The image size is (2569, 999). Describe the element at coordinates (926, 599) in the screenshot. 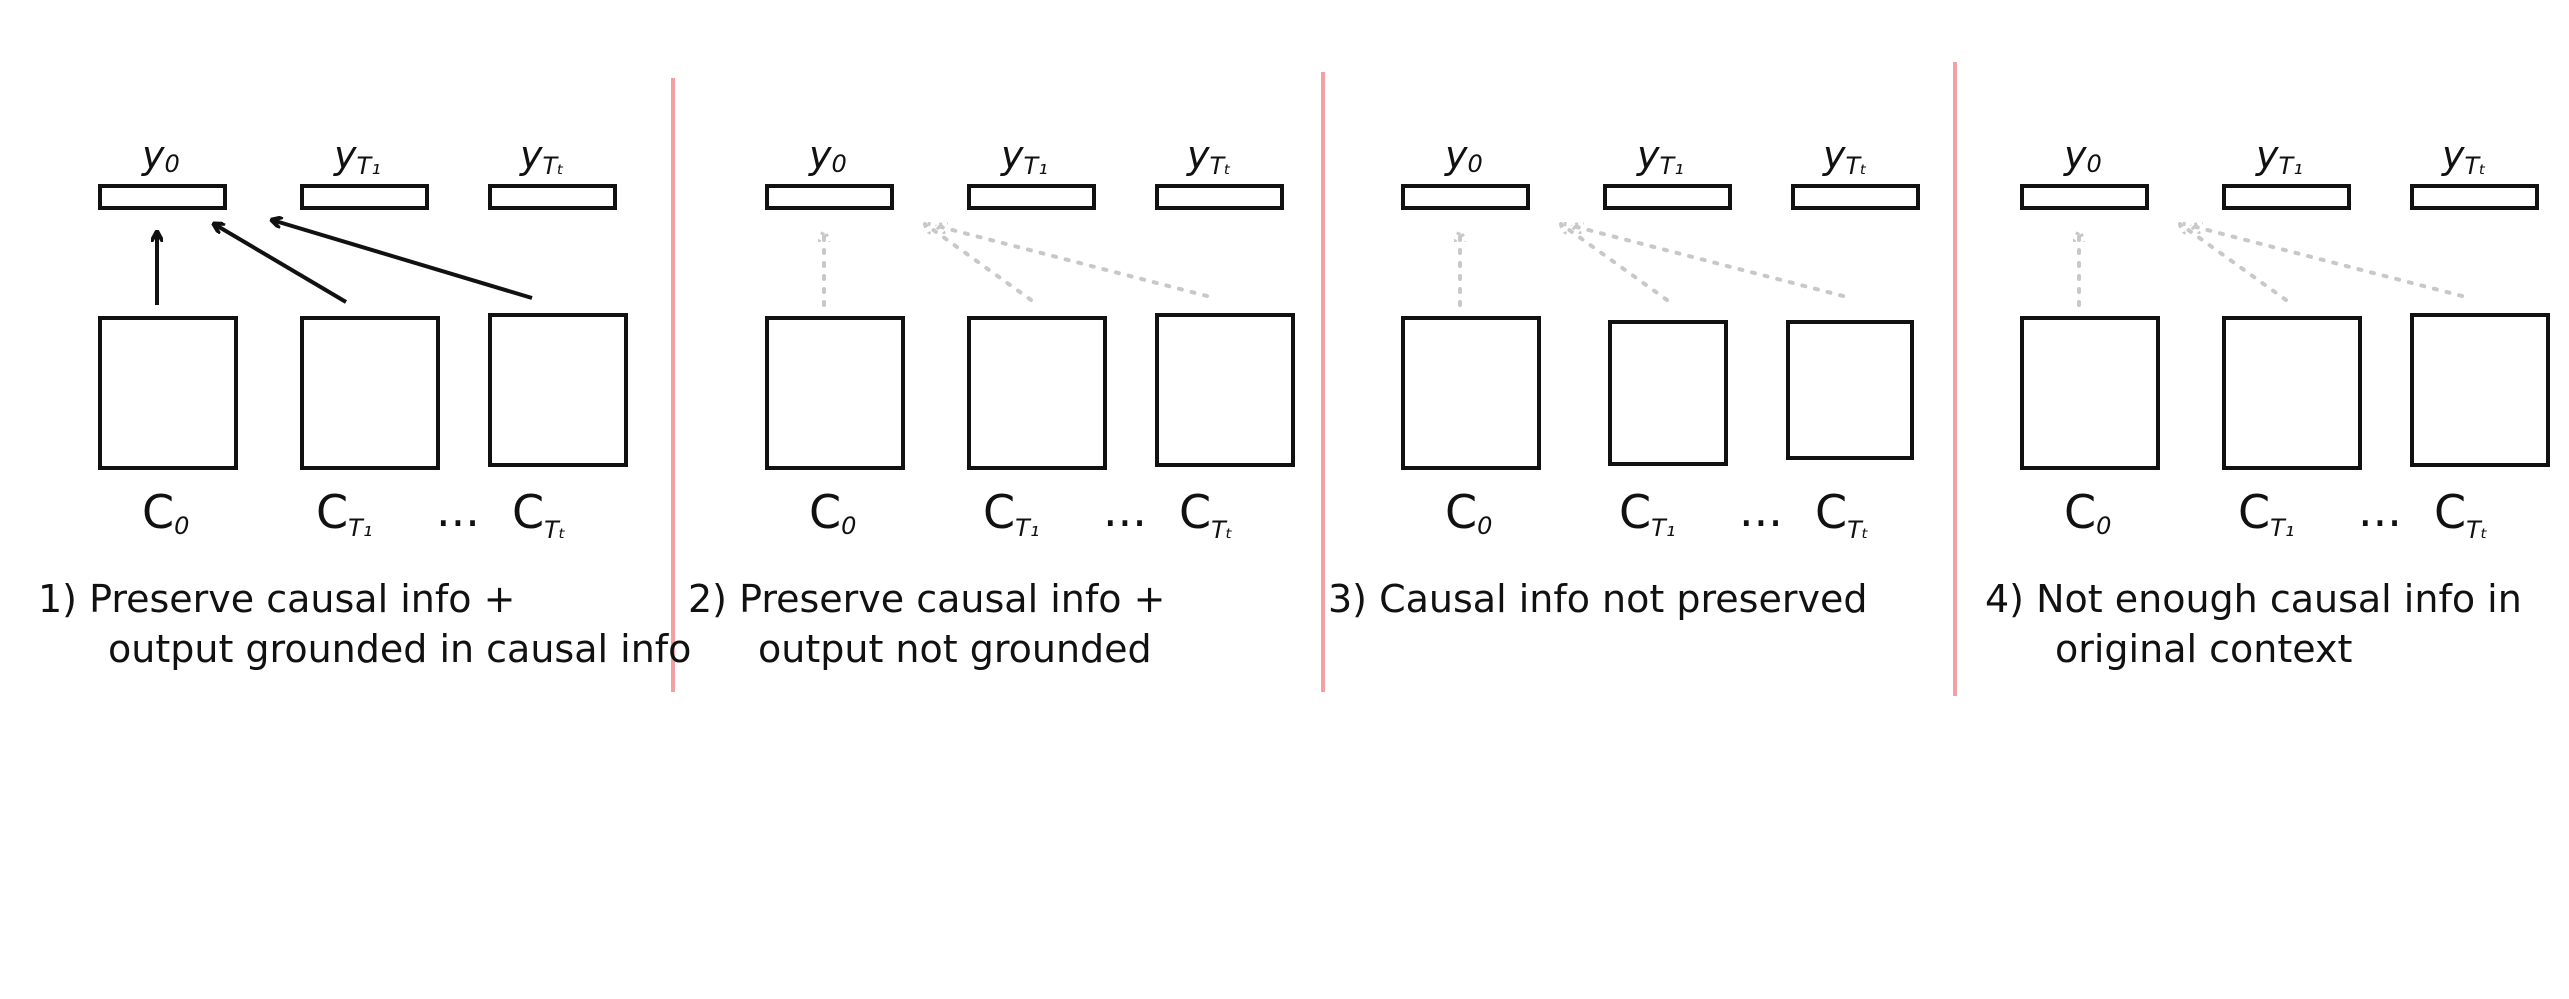

I see `caption-line-1: 2) Preserve causal info +` at that location.